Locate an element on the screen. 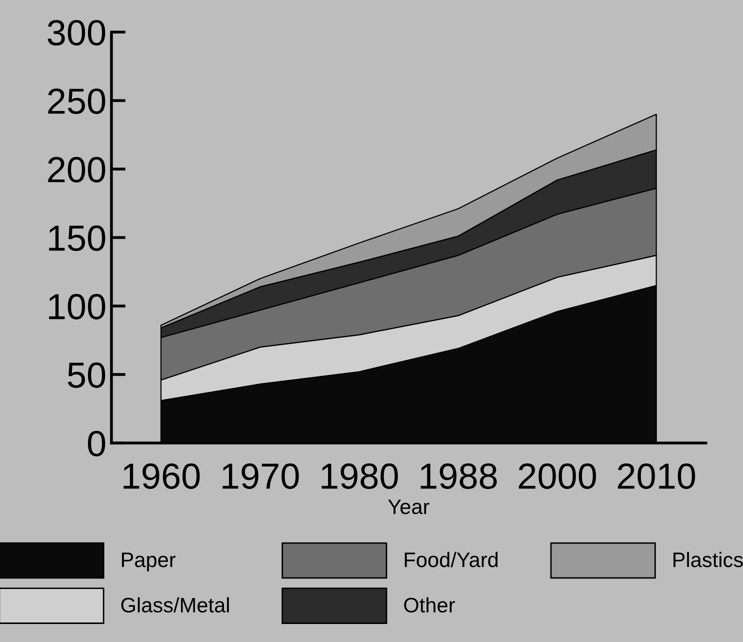 This screenshot has height=642, width=743. legend-label: Paper is located at coordinates (149, 562).